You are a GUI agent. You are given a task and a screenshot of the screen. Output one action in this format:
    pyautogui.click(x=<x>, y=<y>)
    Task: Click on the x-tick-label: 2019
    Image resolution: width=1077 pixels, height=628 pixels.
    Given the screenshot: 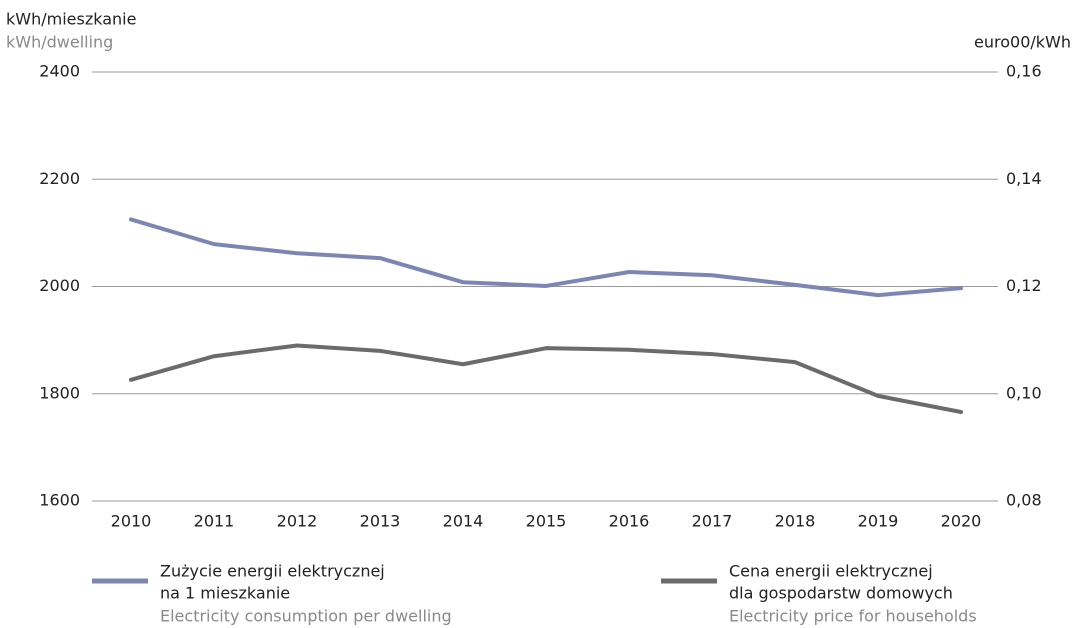 What is the action you would take?
    pyautogui.click(x=878, y=521)
    